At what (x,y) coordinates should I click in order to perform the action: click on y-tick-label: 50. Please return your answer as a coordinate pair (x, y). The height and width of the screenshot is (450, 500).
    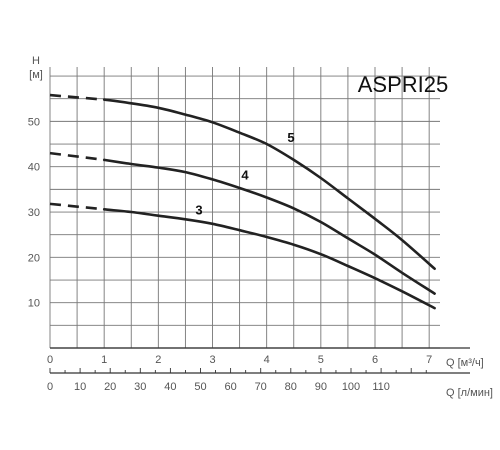
    Looking at the image, I should click on (34, 122).